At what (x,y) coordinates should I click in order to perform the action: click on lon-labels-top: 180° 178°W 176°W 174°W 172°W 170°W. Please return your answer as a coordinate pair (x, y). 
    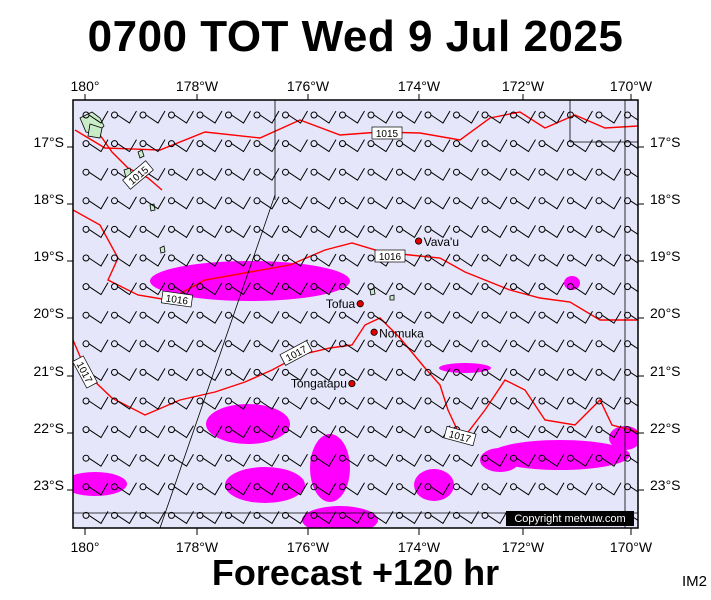
    Looking at the image, I should click on (362, 86).